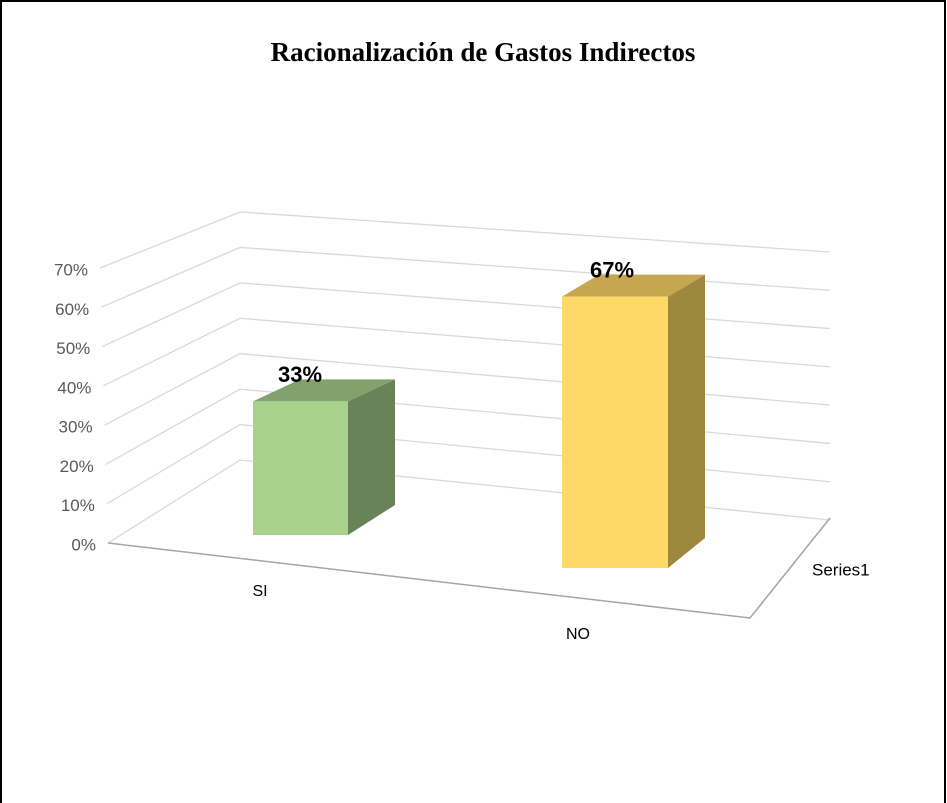 The image size is (947, 803). What do you see at coordinates (71, 269) in the screenshot?
I see `y-tick-label: 70%` at bounding box center [71, 269].